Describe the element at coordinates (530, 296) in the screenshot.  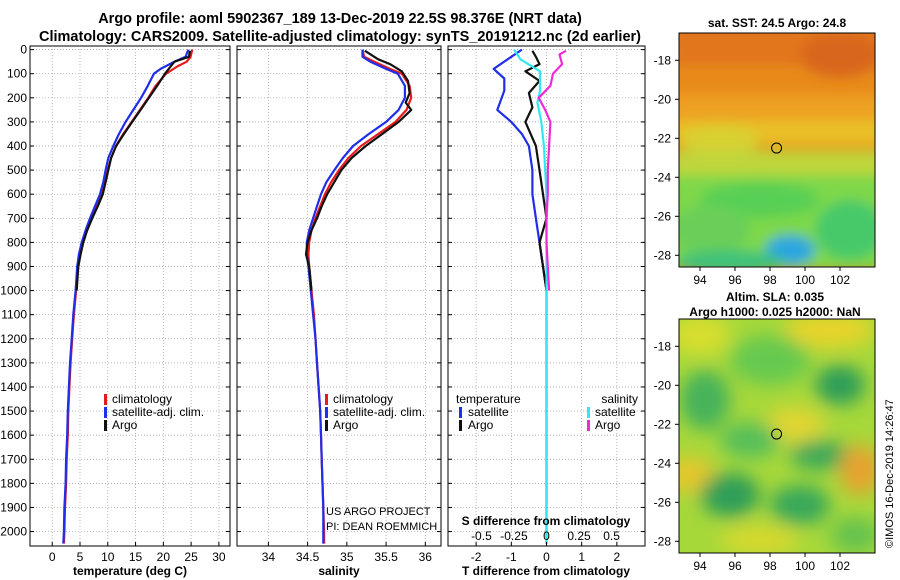
I see `salinity-satellite-line` at that location.